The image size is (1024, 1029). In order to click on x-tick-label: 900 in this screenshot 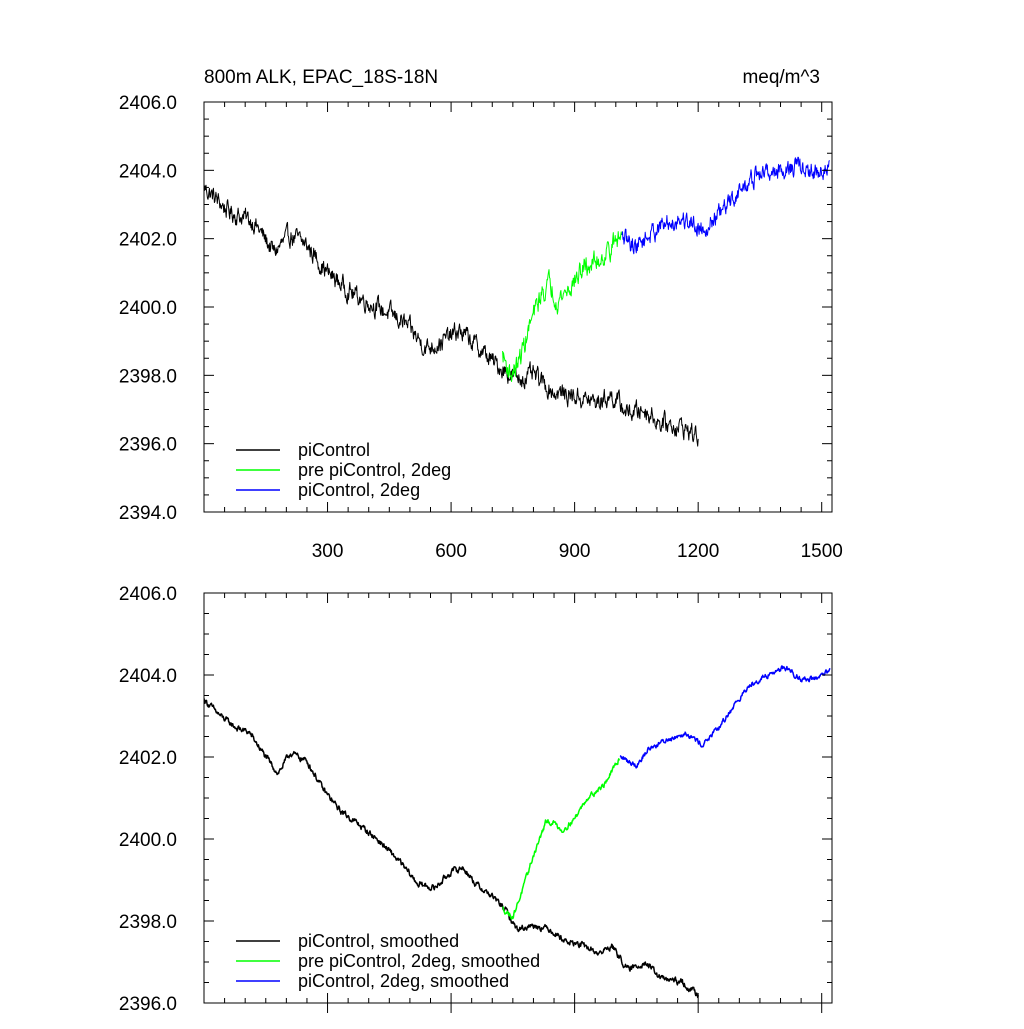, I will do `click(575, 551)`.